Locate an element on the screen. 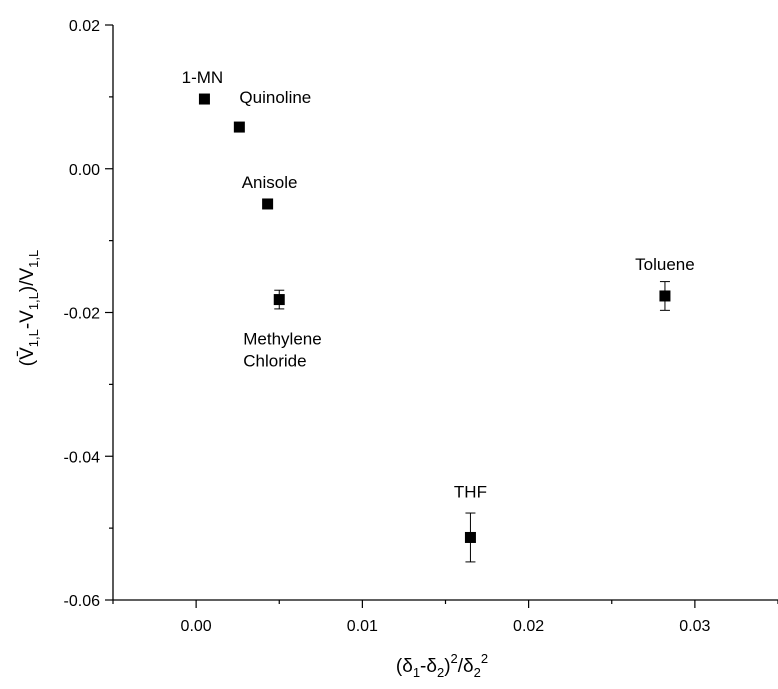 The image size is (778, 689). y-tick-label: -0.06 is located at coordinates (82, 601).